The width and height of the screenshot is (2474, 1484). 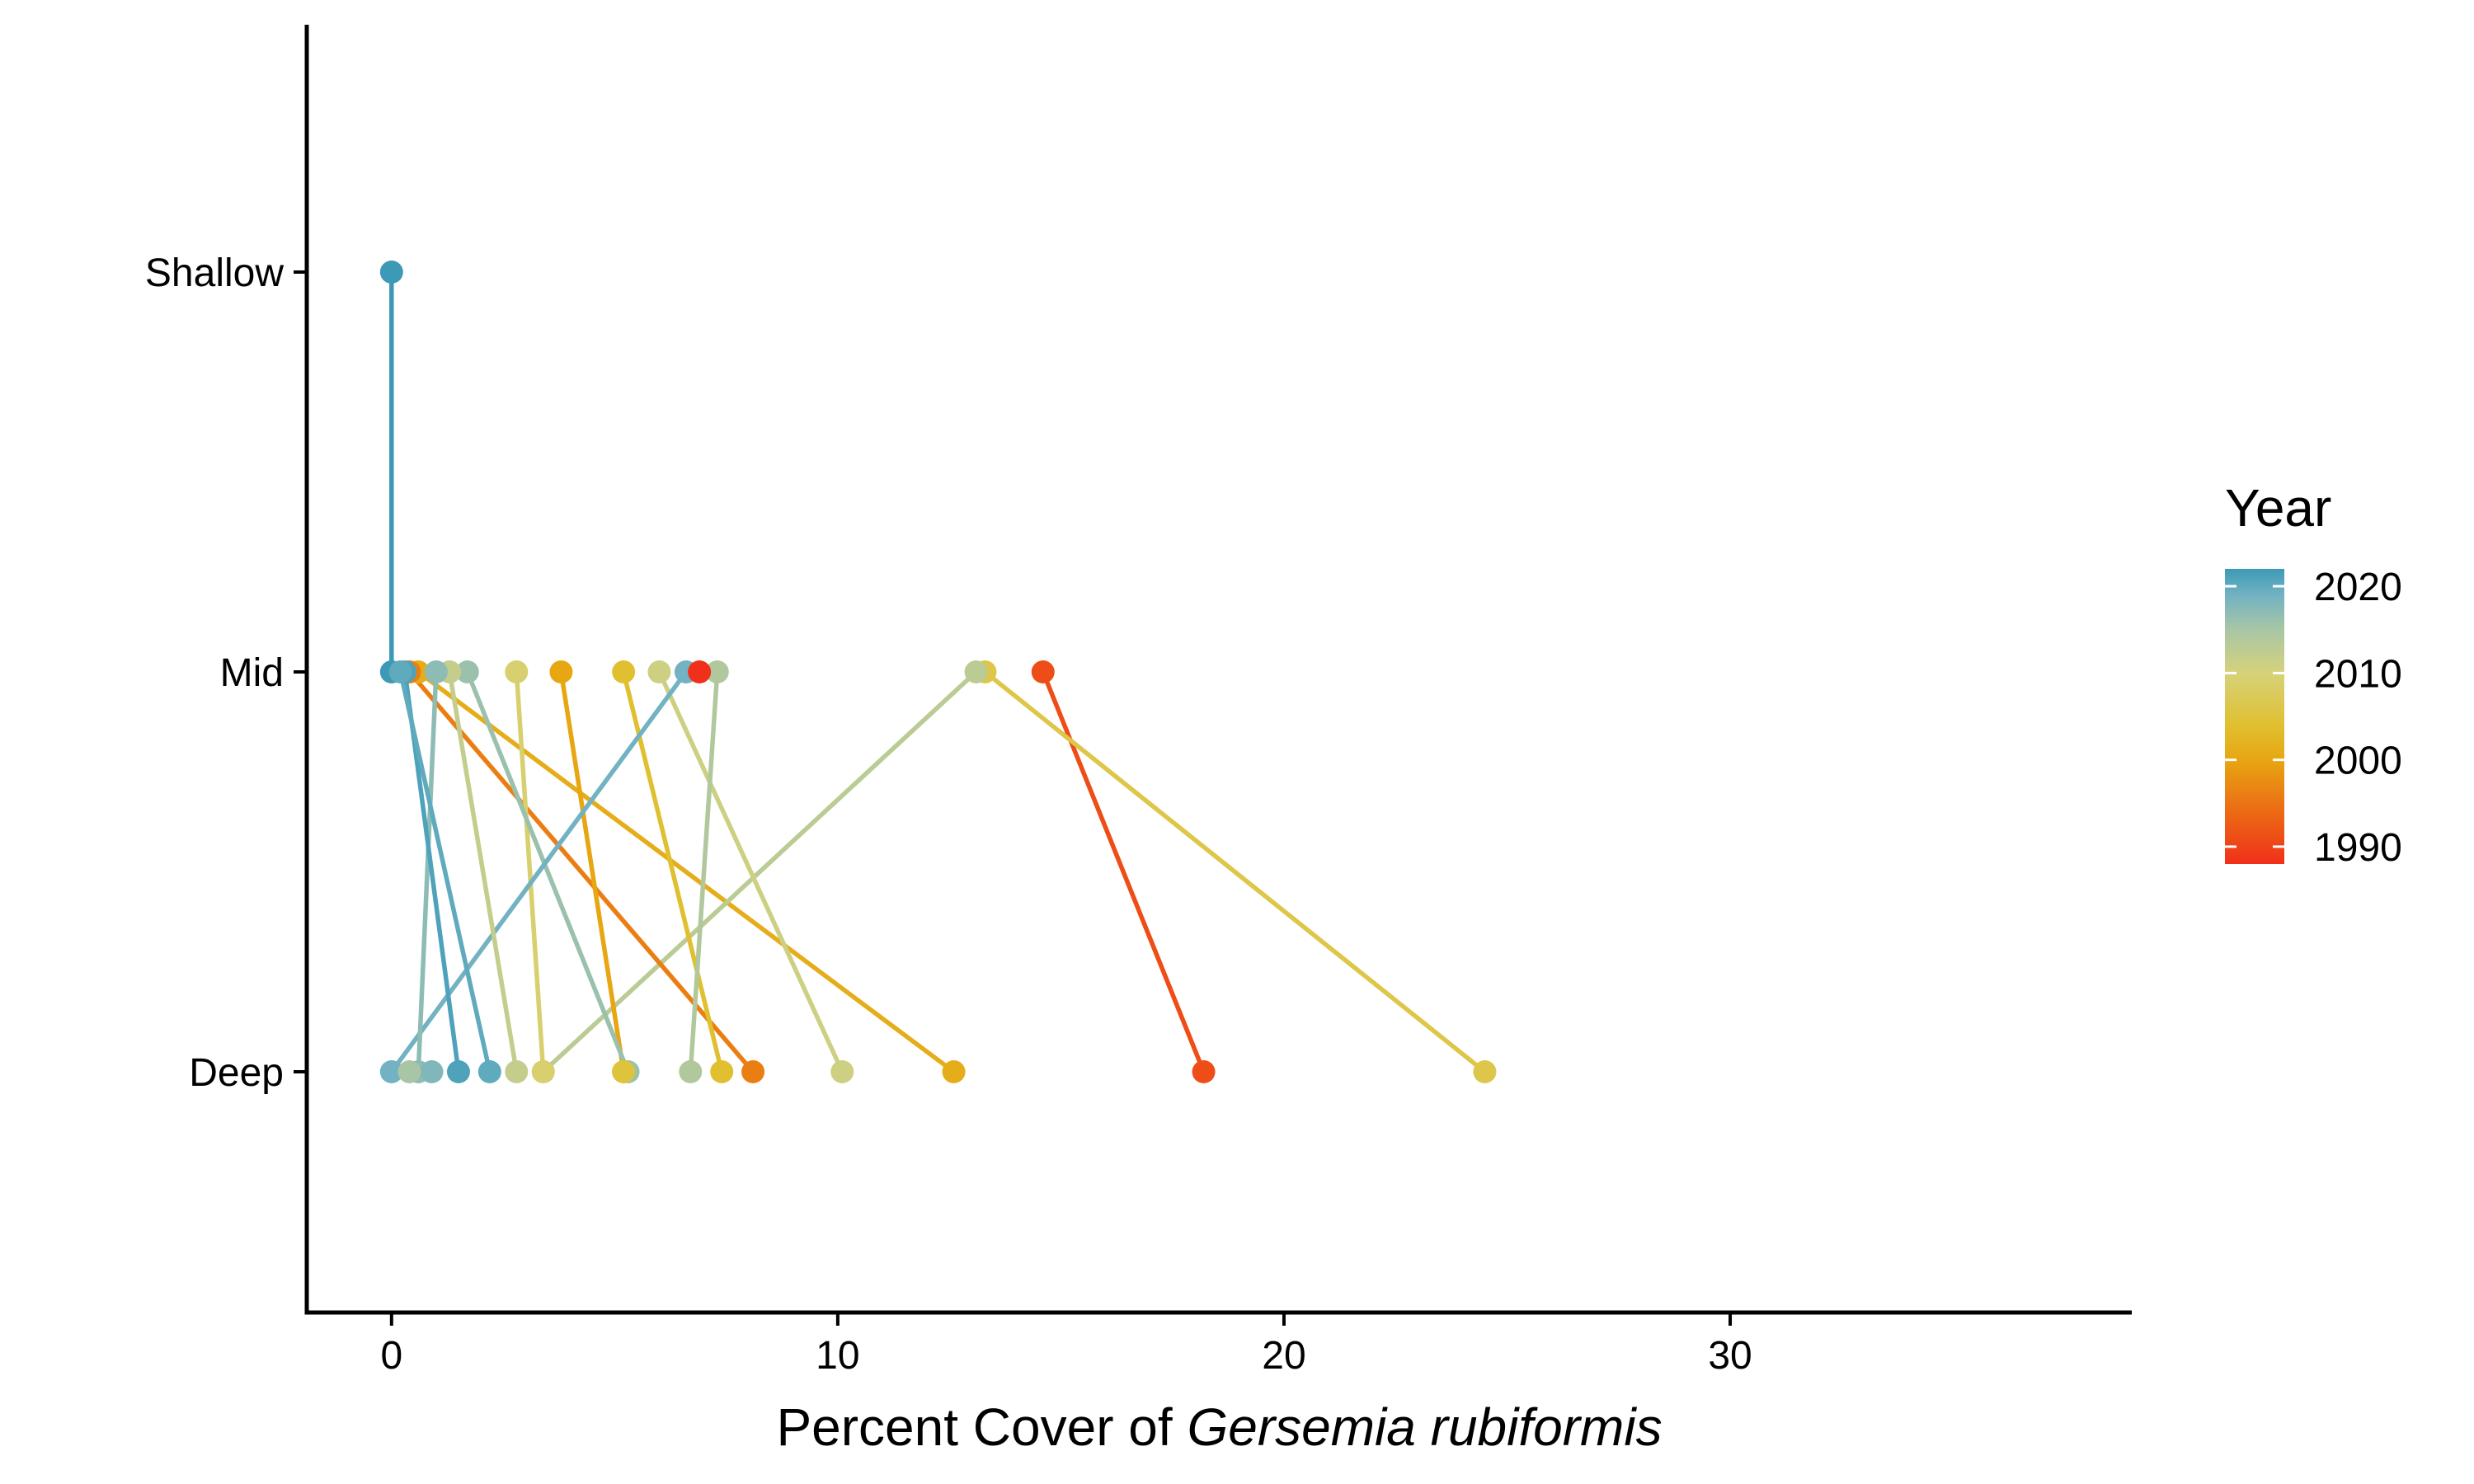 What do you see at coordinates (700, 671) in the screenshot?
I see `data-point-1988-mid` at bounding box center [700, 671].